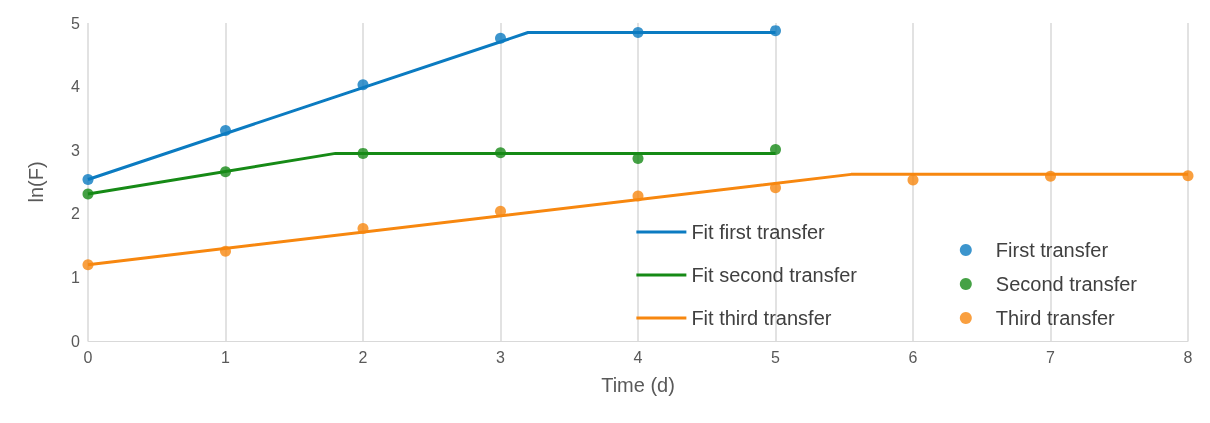 This screenshot has width=1210, height=423. What do you see at coordinates (226, 357) in the screenshot?
I see `x-tick-label: 1` at bounding box center [226, 357].